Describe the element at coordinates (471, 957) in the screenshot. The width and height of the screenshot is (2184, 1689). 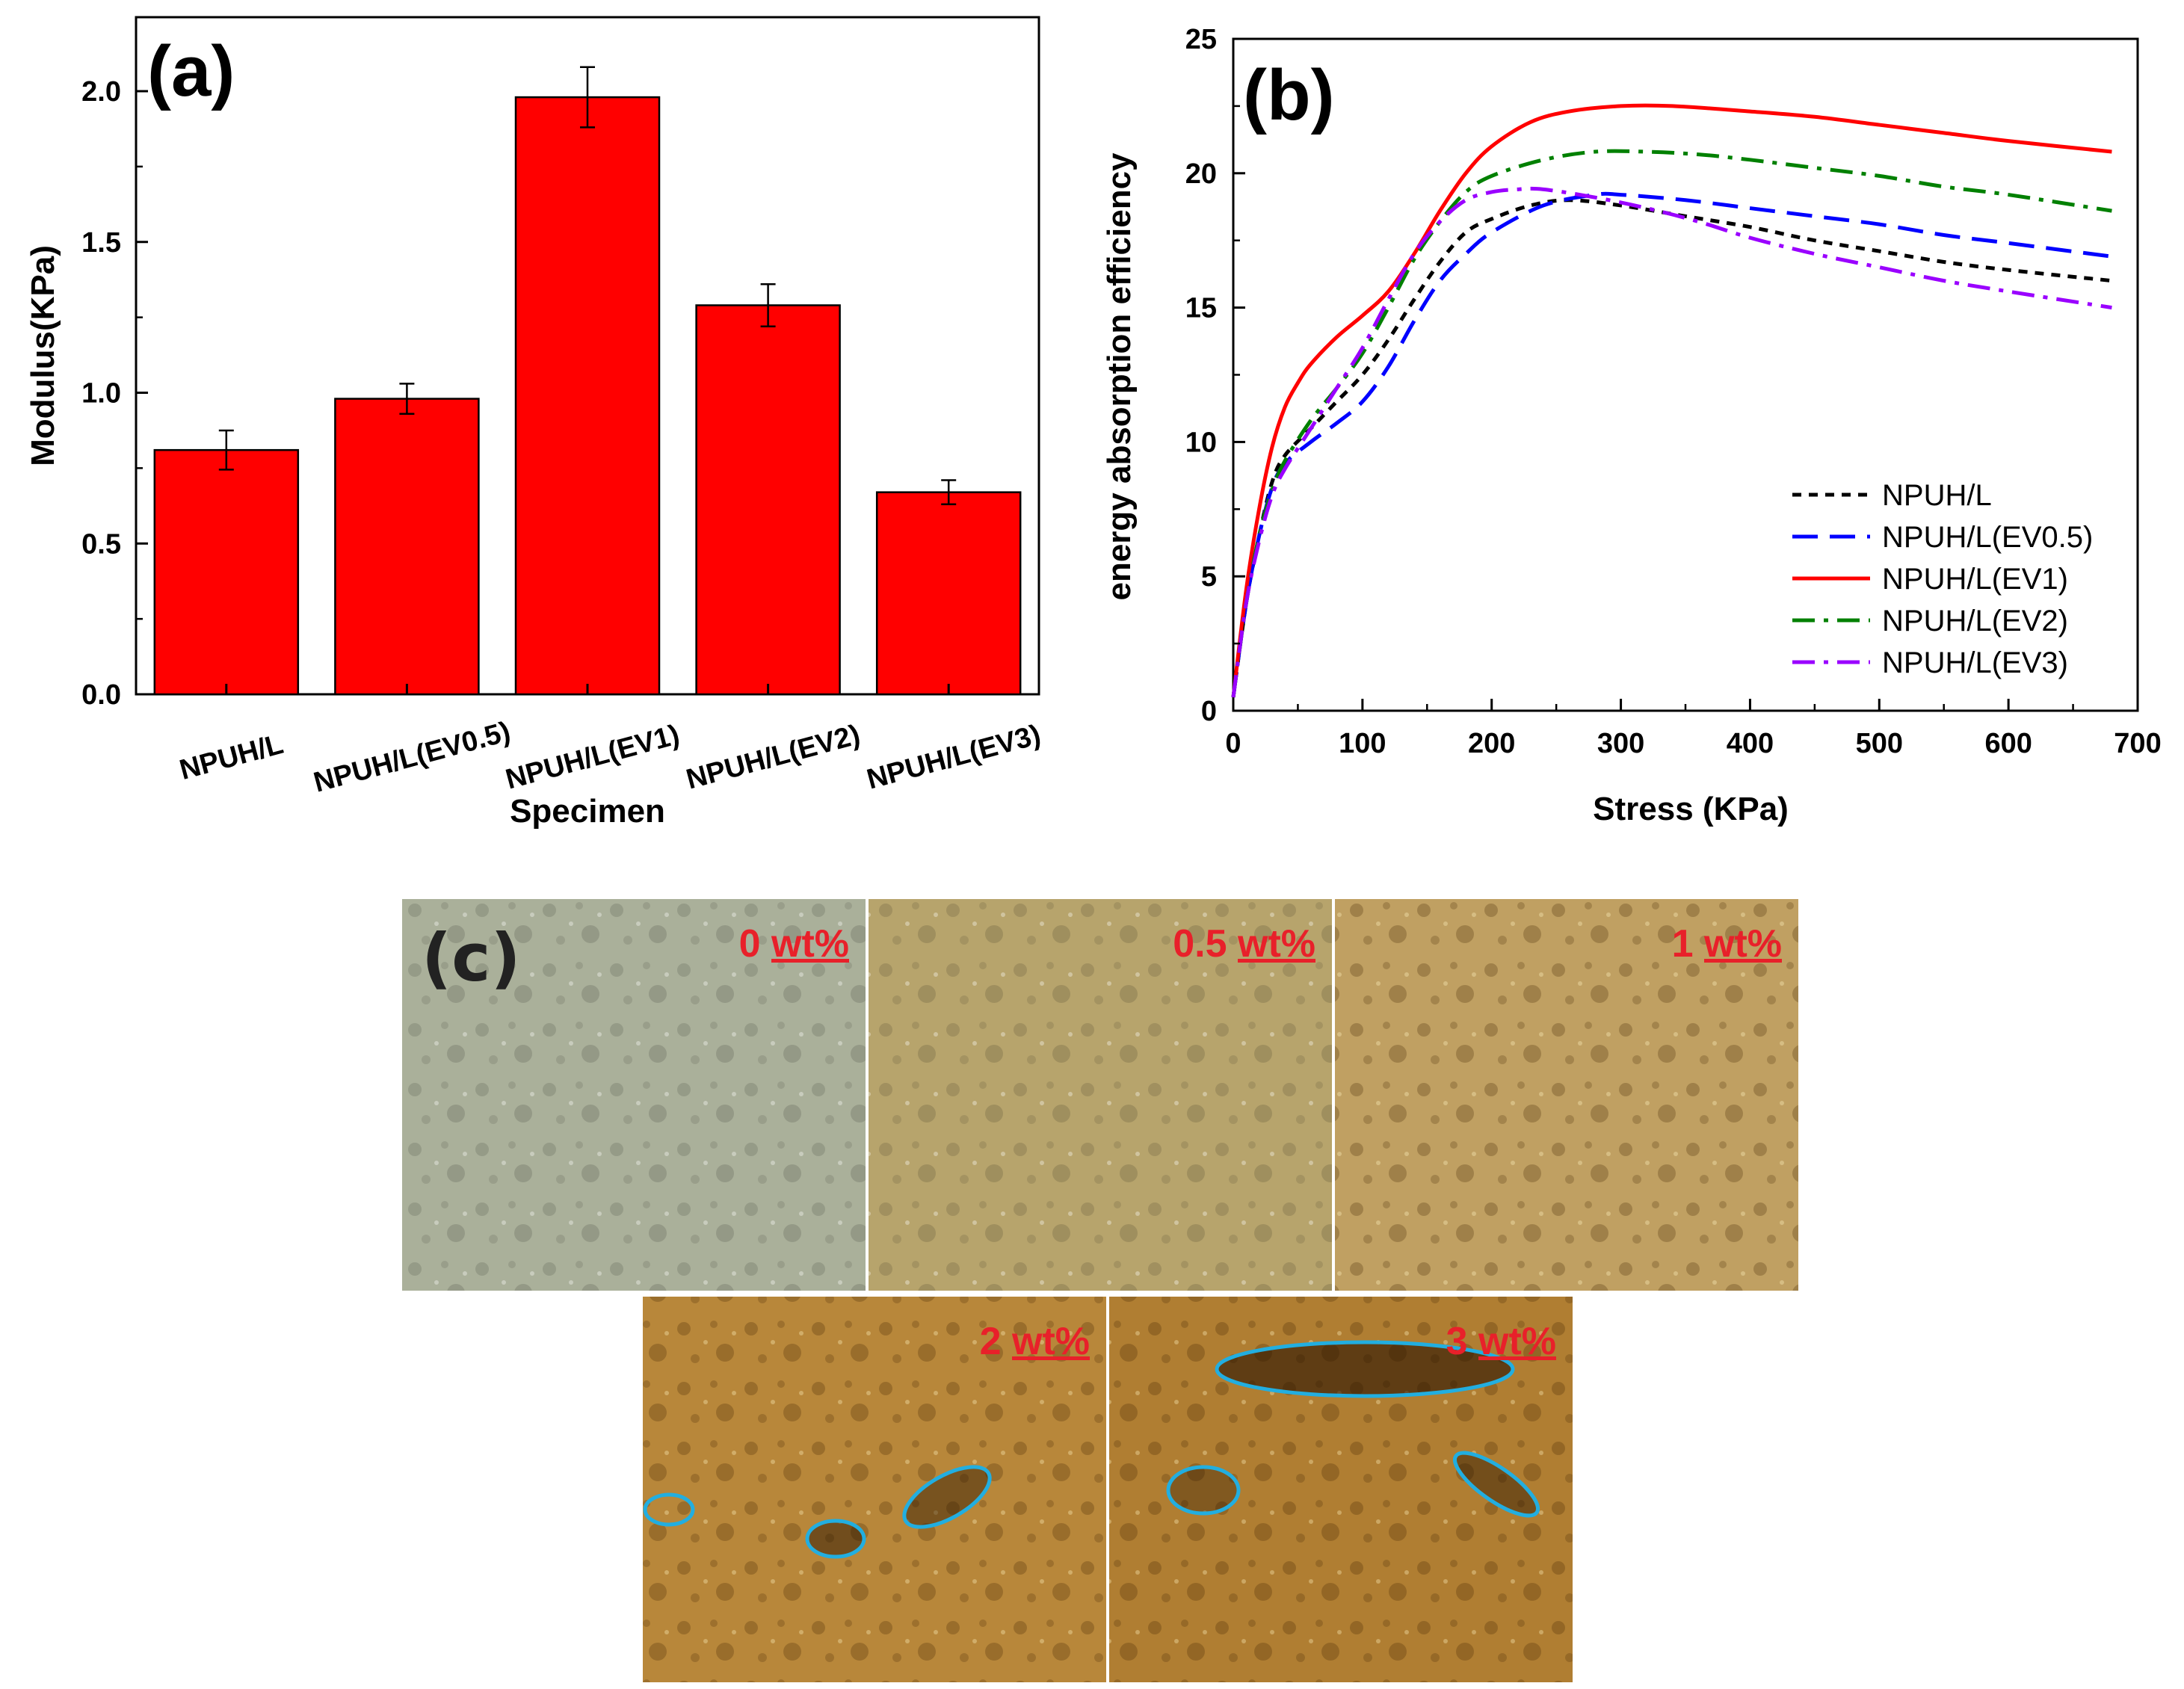
I see `panel-c-label: (c)` at that location.